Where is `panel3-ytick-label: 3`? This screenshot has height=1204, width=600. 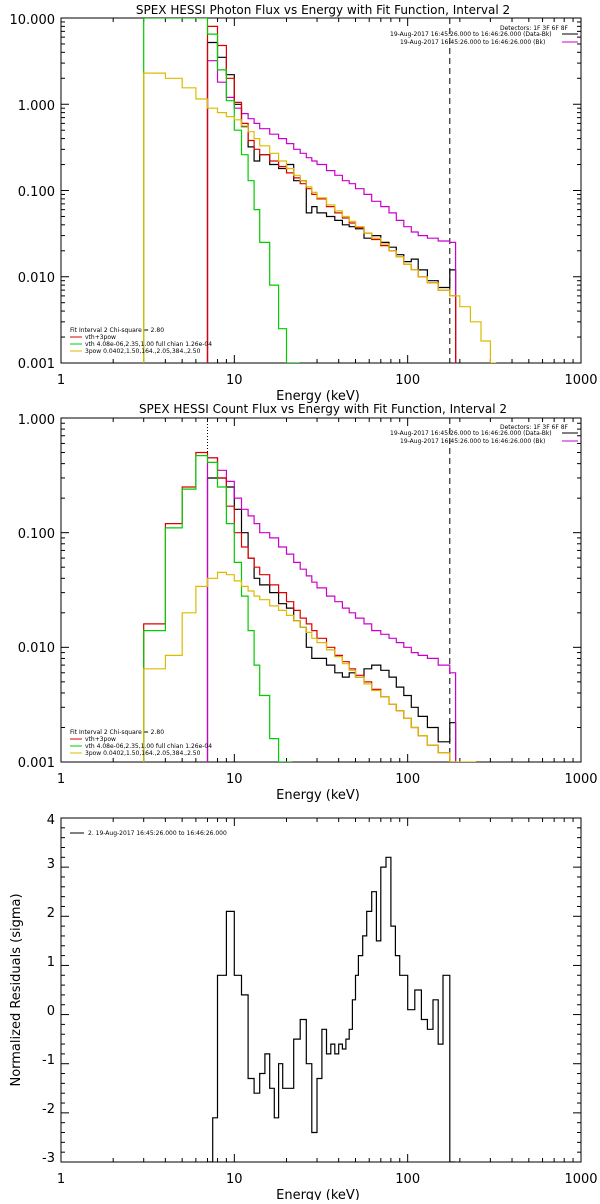
panel3-ytick-label: 3 is located at coordinates (51, 864).